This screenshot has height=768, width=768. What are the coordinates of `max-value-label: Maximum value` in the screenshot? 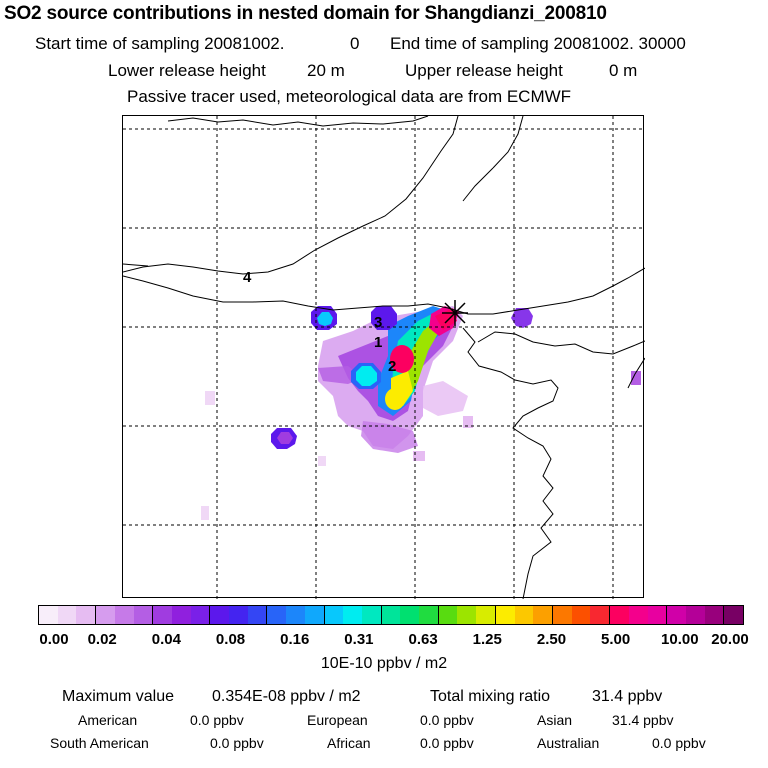 It's located at (118, 696).